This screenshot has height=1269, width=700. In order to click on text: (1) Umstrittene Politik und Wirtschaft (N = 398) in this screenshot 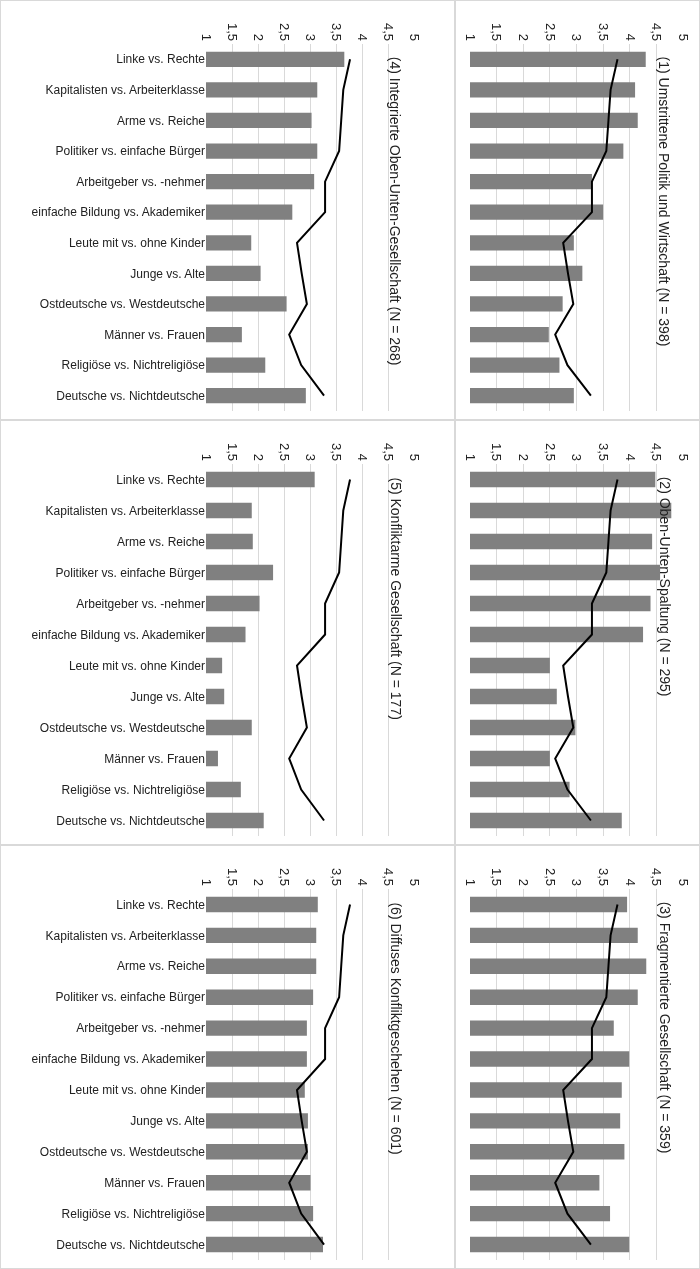, I will do `click(664, 201)`.